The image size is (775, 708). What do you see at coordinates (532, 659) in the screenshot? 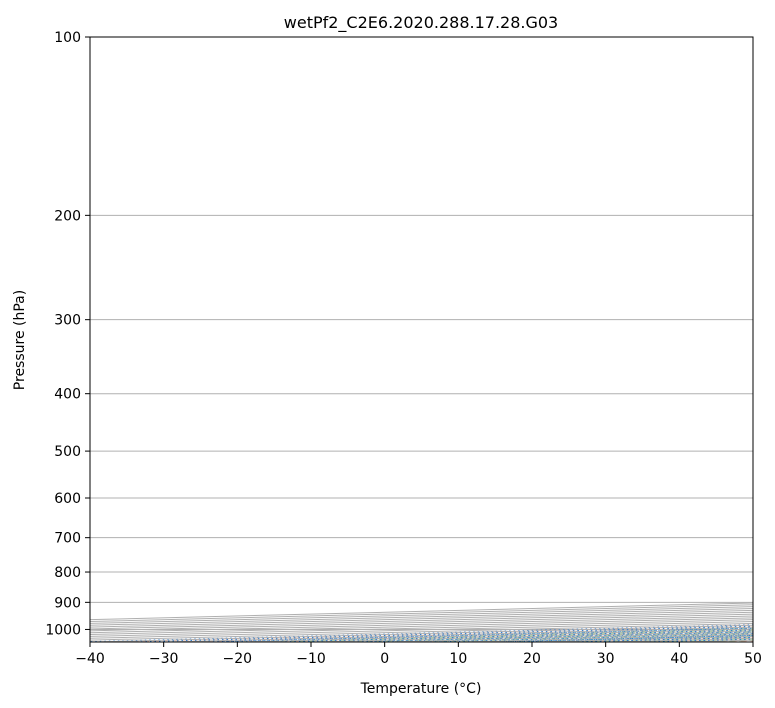
I see `x-tick-label: 20` at bounding box center [532, 659].